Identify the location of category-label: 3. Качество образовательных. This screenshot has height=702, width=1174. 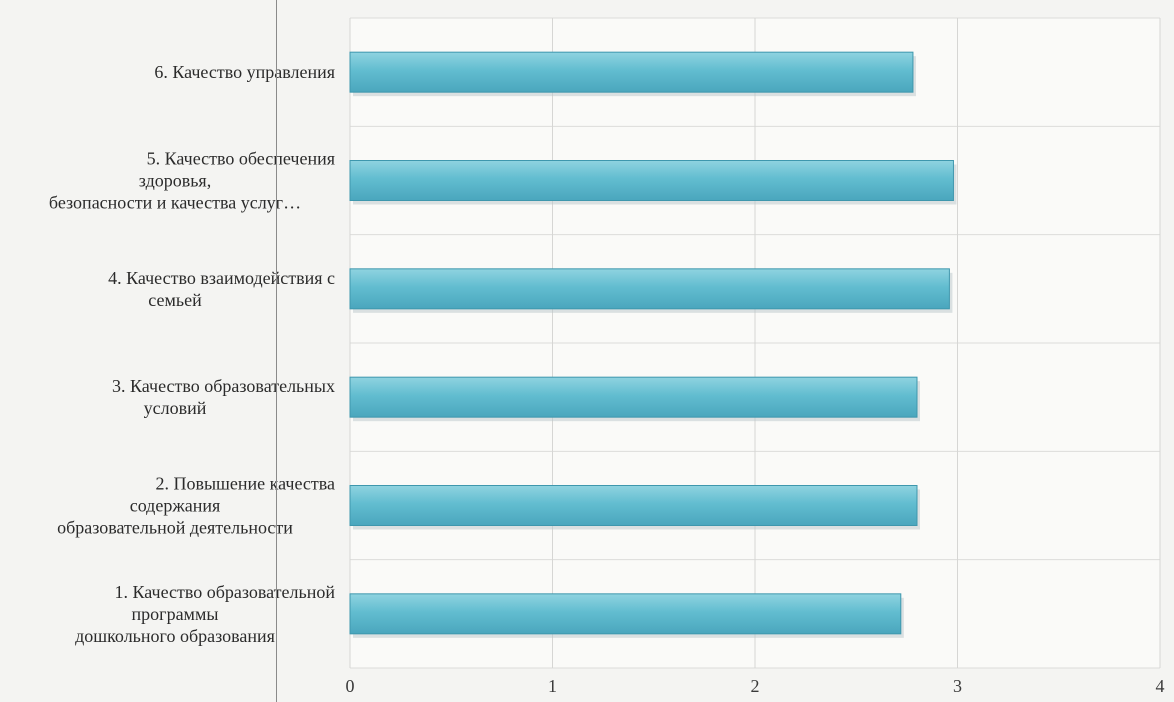
(223, 386).